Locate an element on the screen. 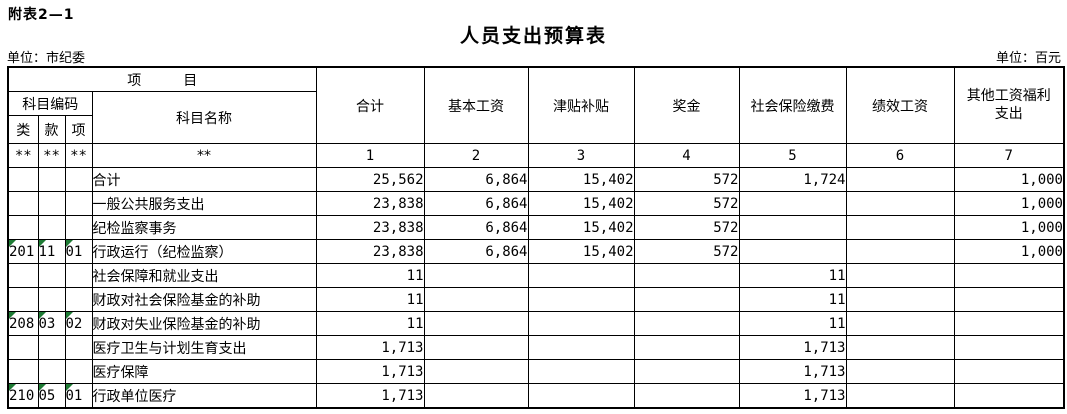 The height and width of the screenshot is (414, 1067). header-code-group: 科目编码 is located at coordinates (50, 103).